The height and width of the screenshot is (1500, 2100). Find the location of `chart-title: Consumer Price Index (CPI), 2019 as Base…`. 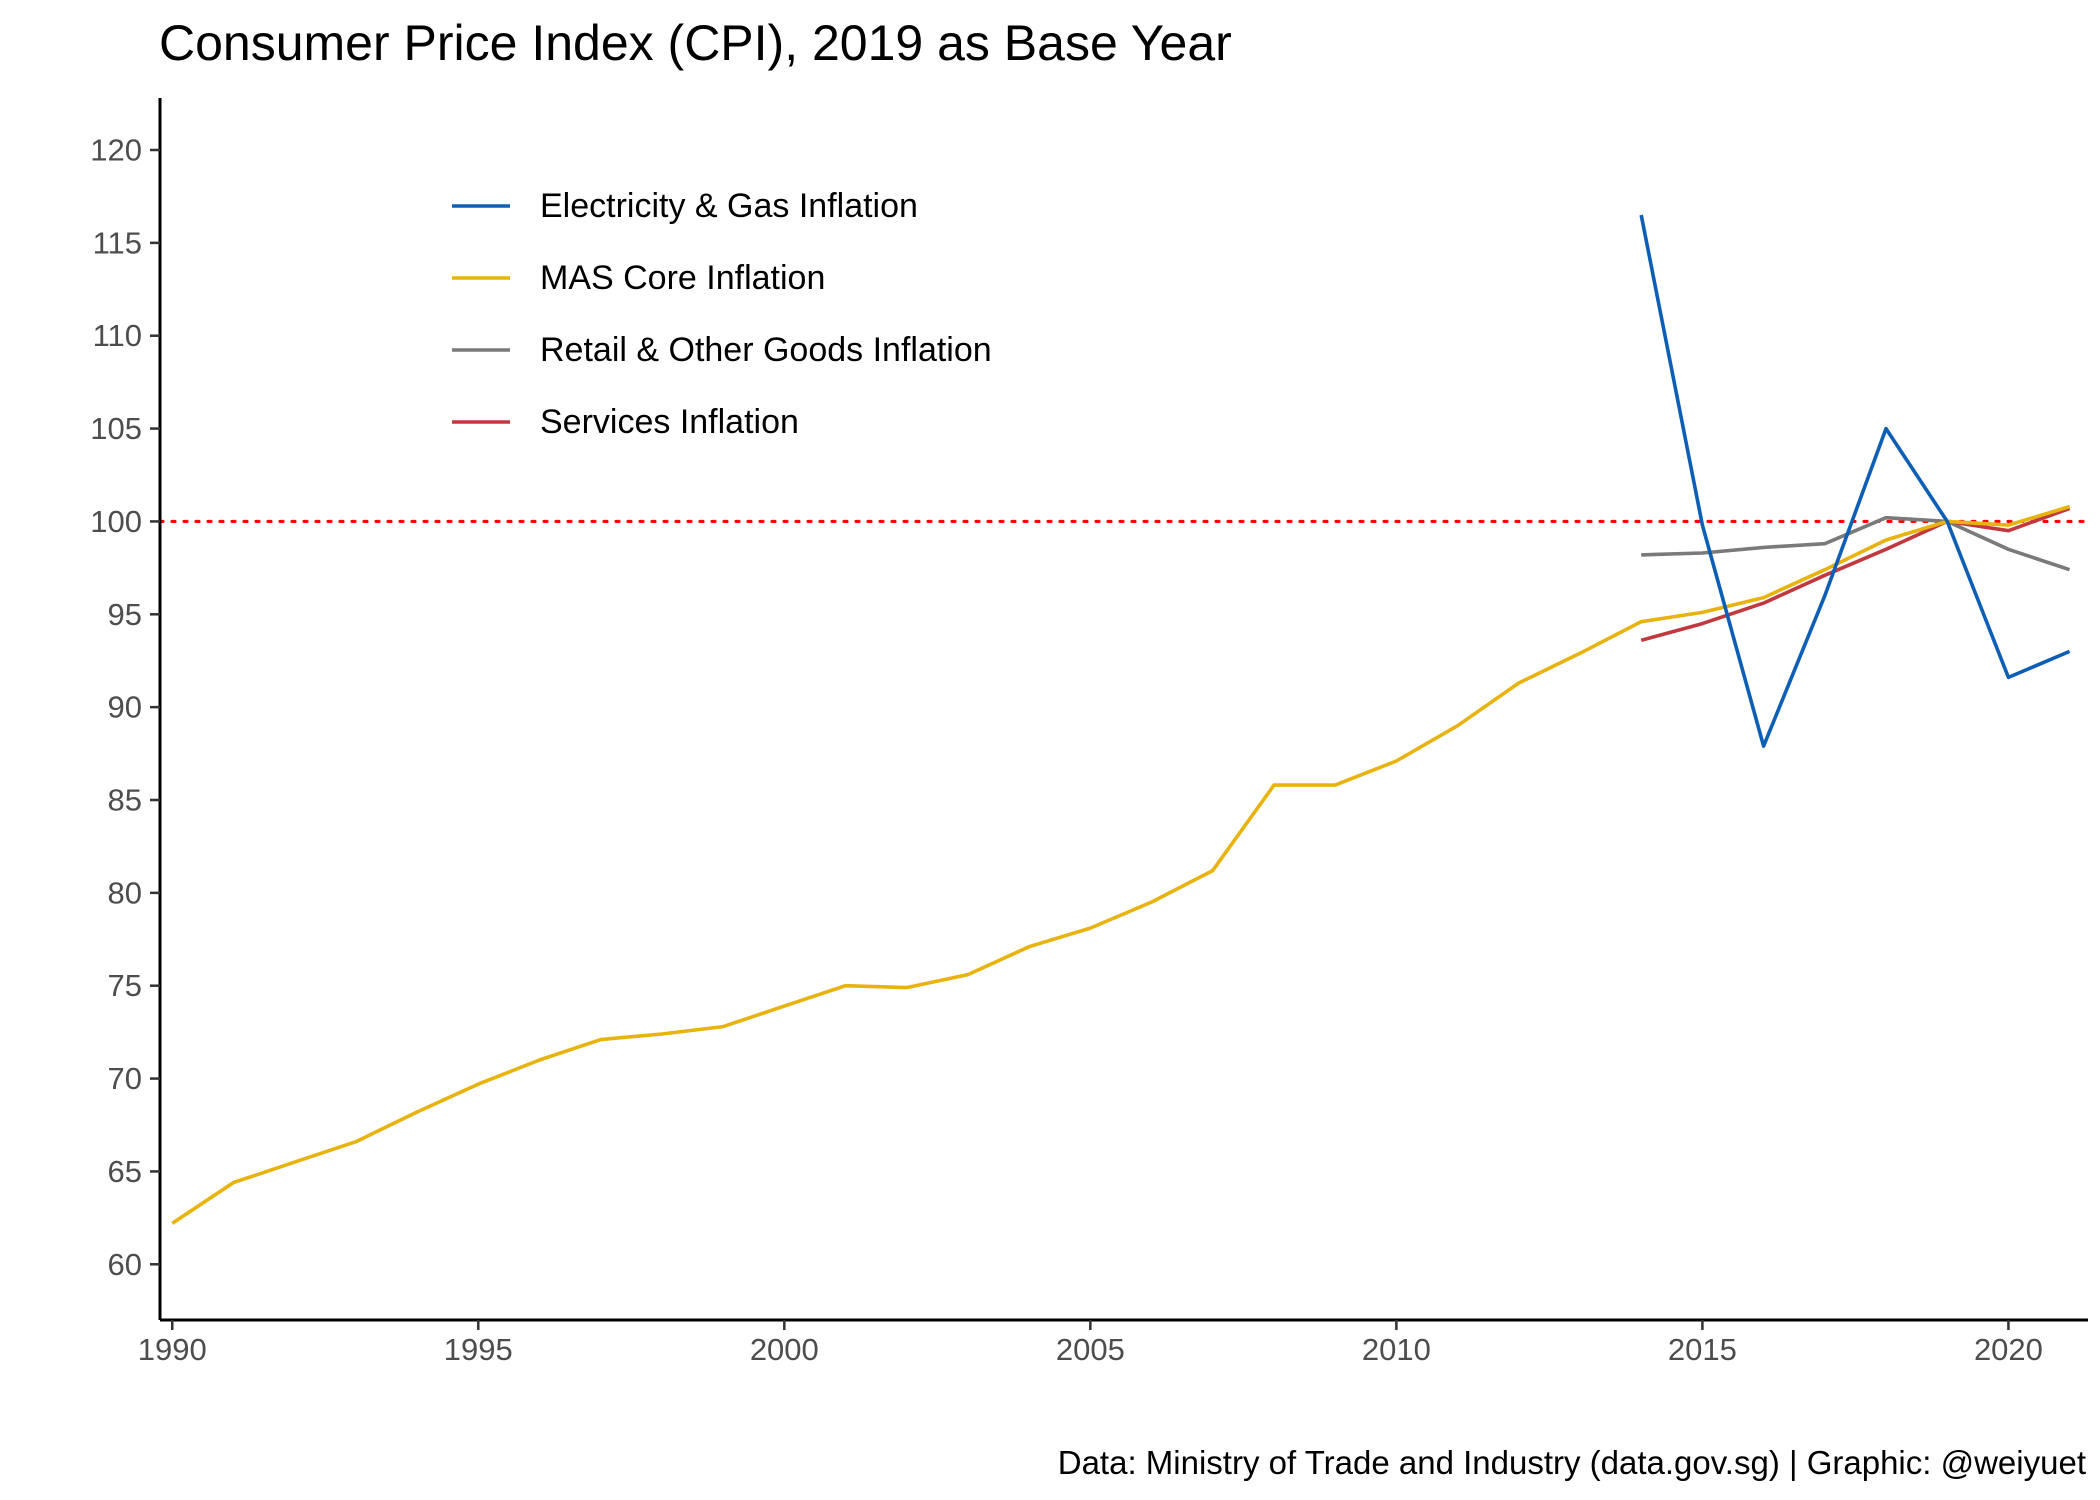

chart-title: Consumer Price Index (CPI), 2019 as Base… is located at coordinates (695, 43).